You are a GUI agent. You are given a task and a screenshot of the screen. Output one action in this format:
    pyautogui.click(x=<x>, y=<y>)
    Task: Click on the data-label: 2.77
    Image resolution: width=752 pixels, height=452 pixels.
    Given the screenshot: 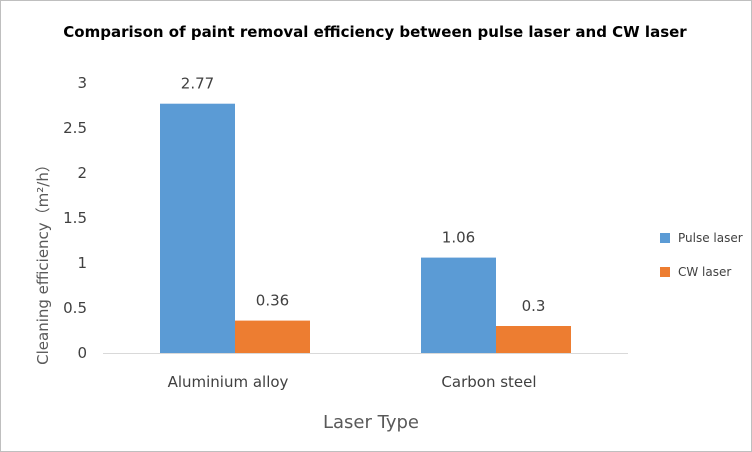 What is the action you would take?
    pyautogui.click(x=197, y=84)
    